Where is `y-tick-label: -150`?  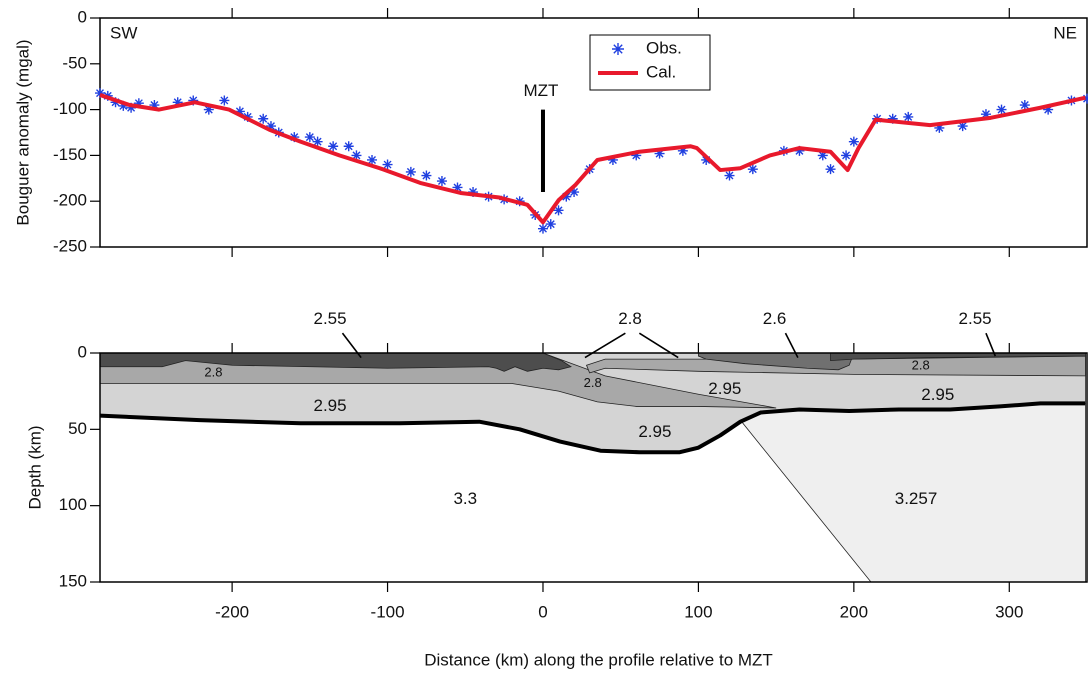
y-tick-label: -150 is located at coordinates (70, 154).